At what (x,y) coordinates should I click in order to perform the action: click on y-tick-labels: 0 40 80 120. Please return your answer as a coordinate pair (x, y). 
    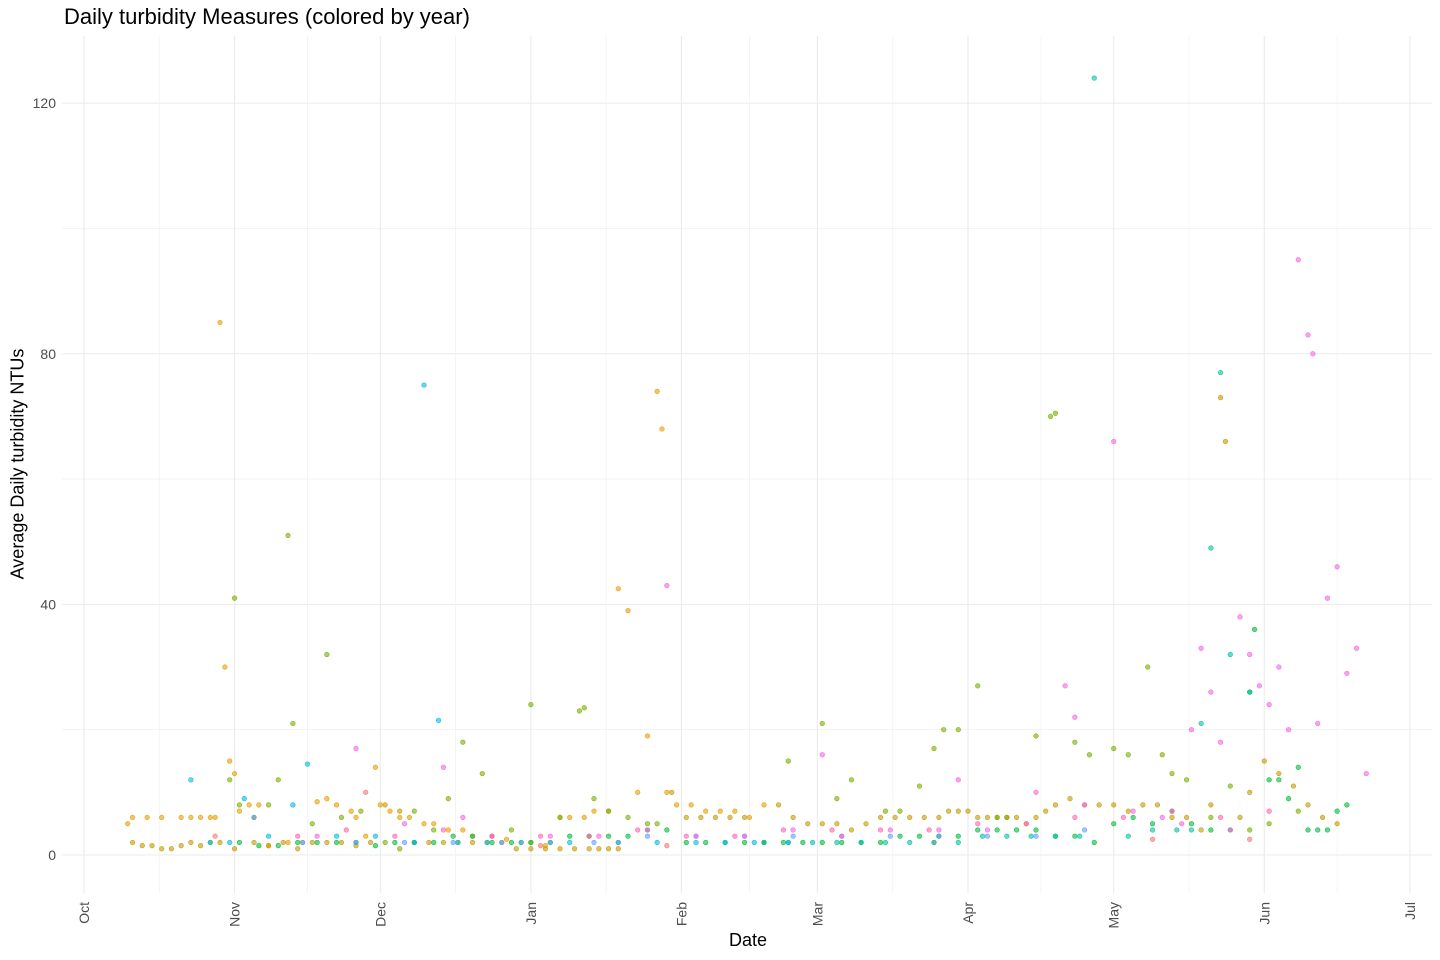
    Looking at the image, I should click on (45, 479).